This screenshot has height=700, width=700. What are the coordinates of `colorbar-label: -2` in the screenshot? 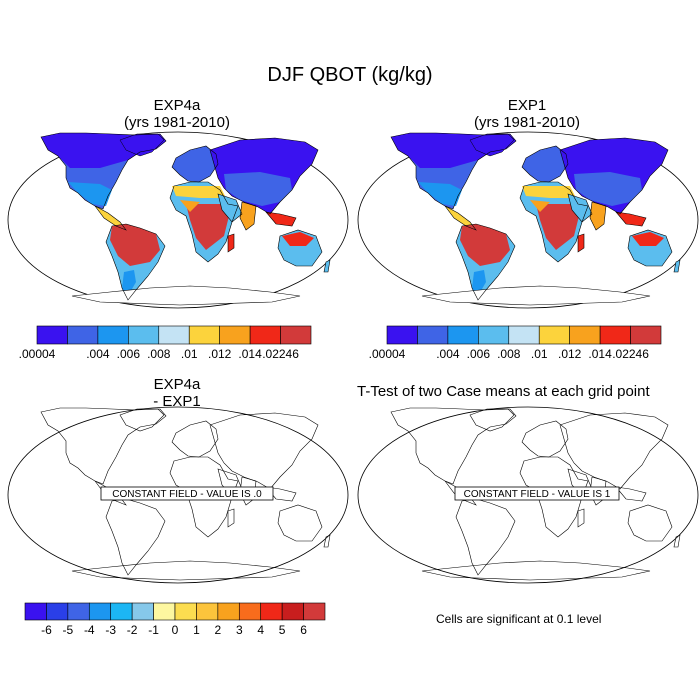 It's located at (132, 629).